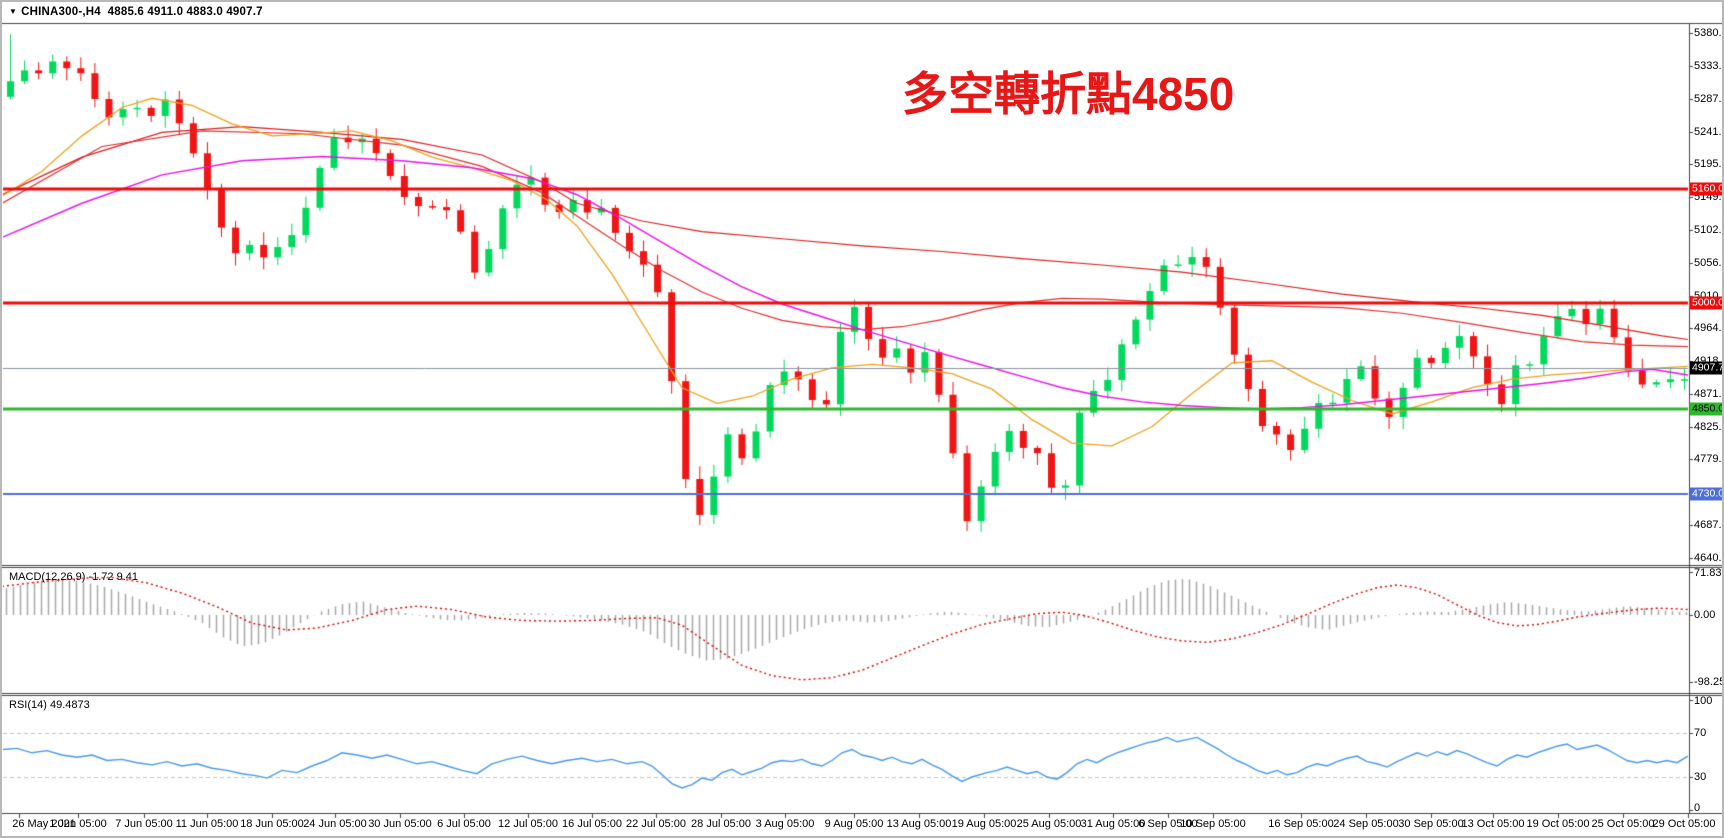 The width and height of the screenshot is (1724, 838). What do you see at coordinates (1706, 409) in the screenshot?
I see `price-line-badge: 4850.0` at bounding box center [1706, 409].